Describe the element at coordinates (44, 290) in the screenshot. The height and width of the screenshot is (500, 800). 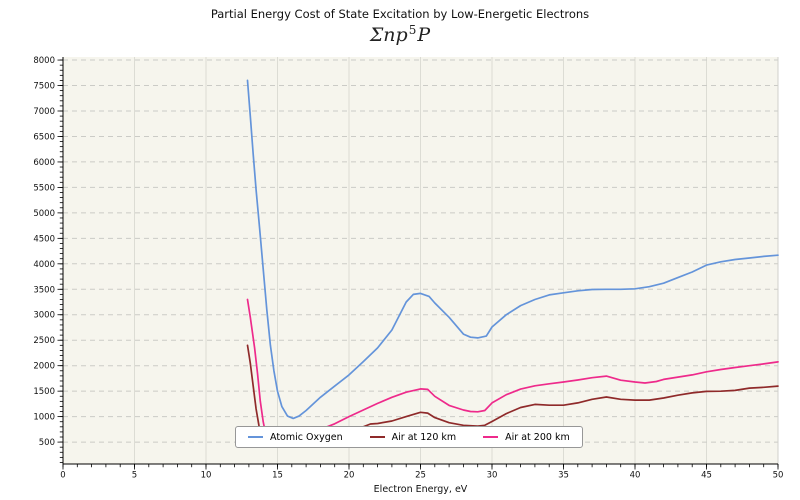
I see `y-tick-label: 3500` at that location.